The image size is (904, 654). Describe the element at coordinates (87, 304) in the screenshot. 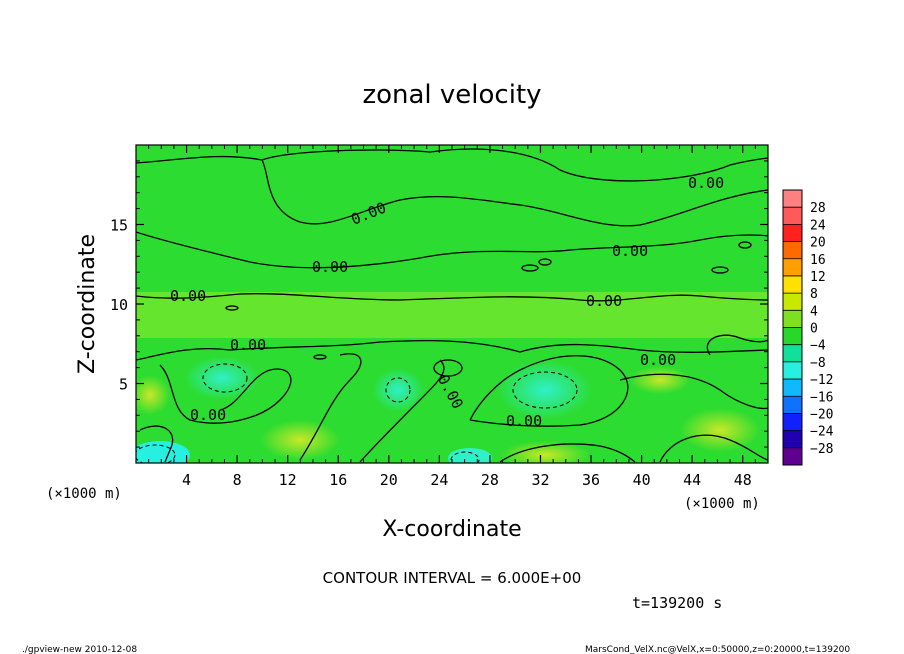

I see `y-axis-label: Z-coordinate` at that location.